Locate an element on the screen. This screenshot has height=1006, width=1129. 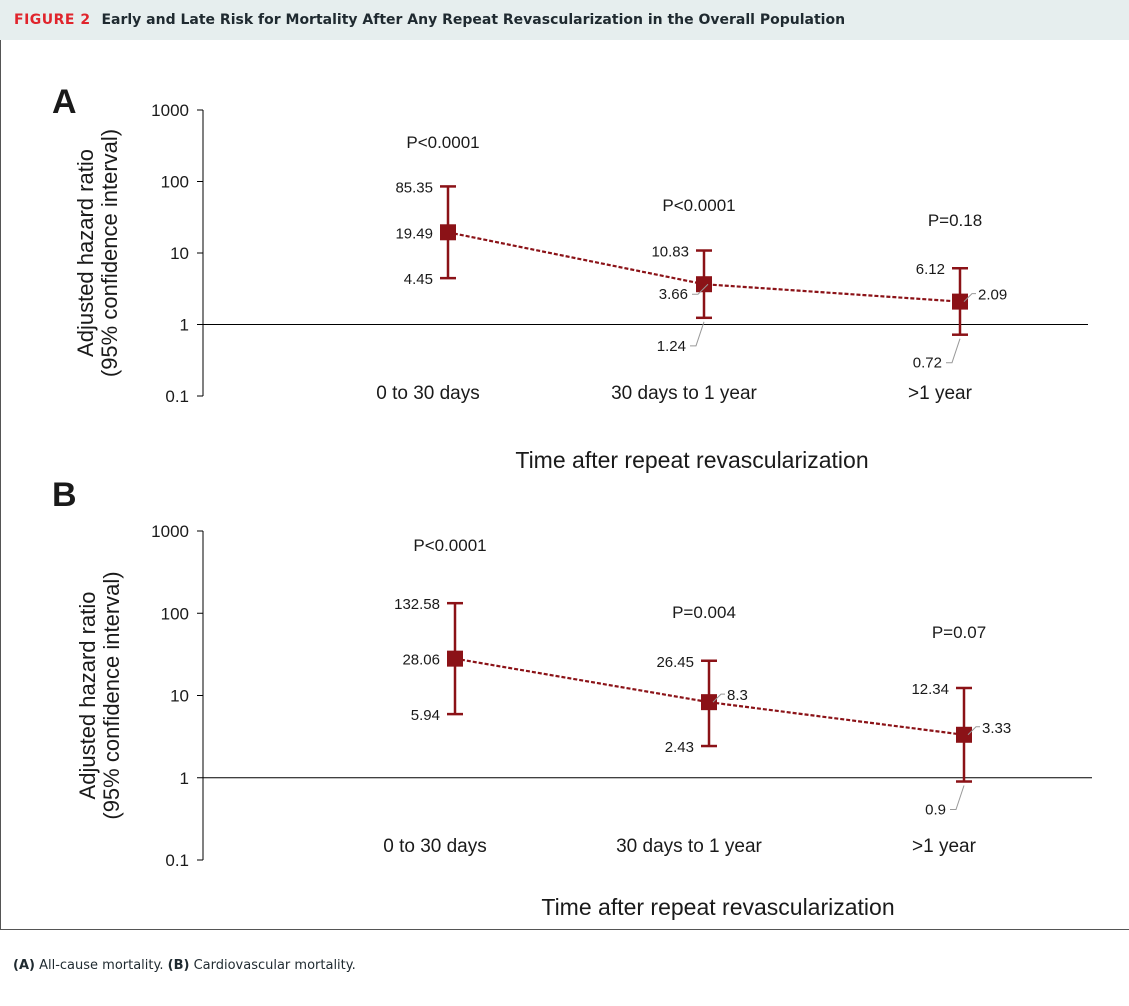
panel-a-y-tick-label: 1 is located at coordinates (184, 325).